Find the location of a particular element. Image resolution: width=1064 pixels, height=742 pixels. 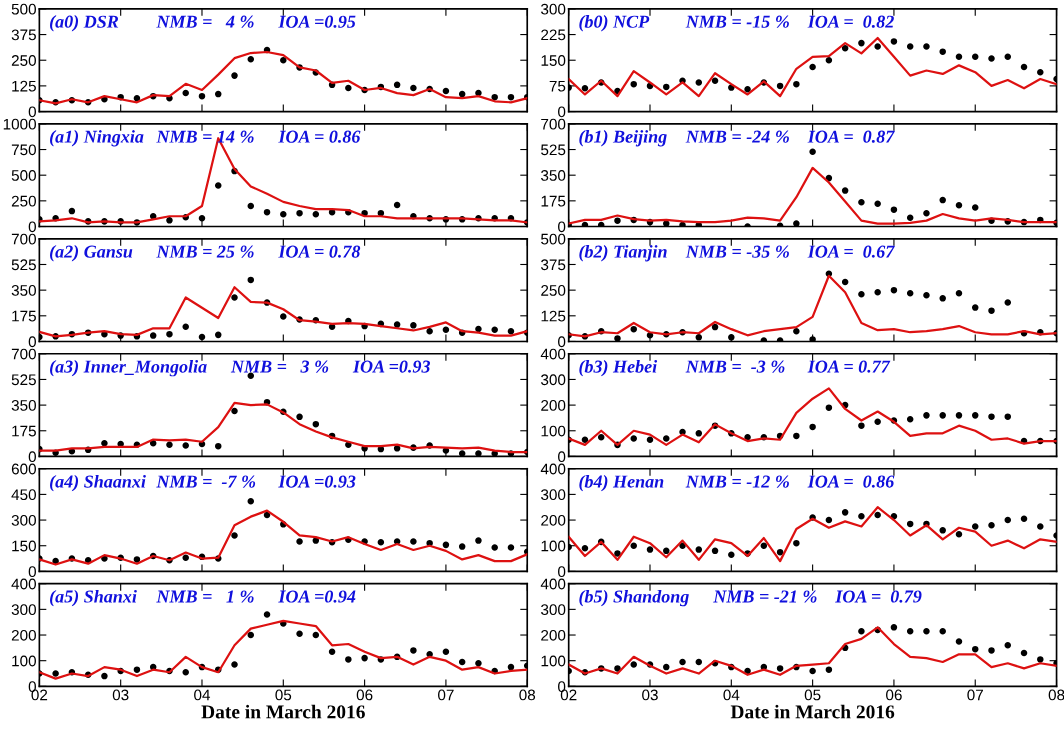

annotation: NMB = 14 % is located at coordinates (205, 136).